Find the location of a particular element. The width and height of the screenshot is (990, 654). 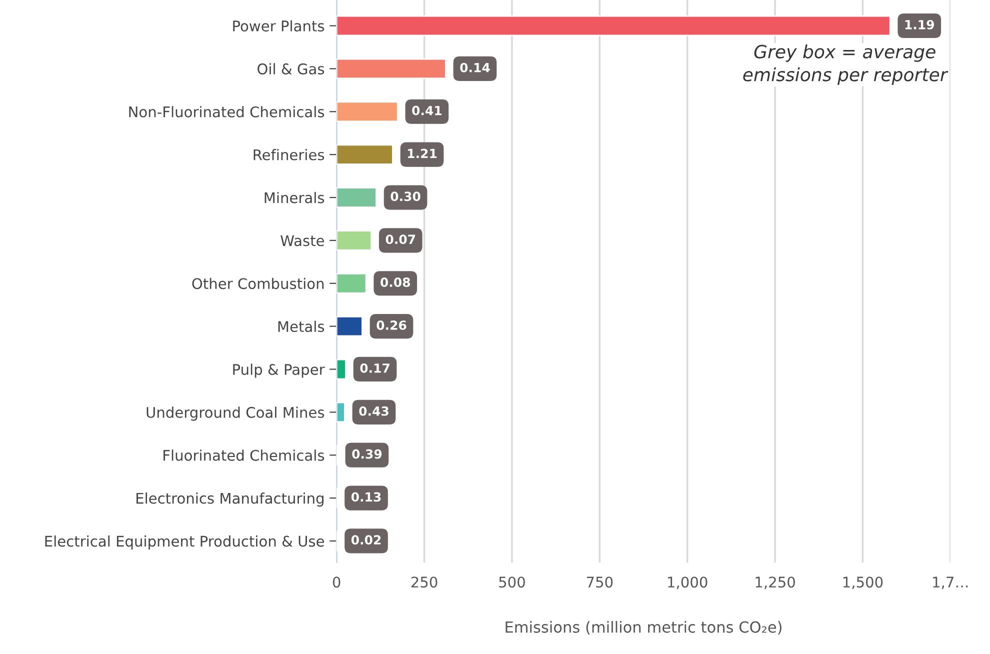

x-tick-label: 750 is located at coordinates (599, 582).